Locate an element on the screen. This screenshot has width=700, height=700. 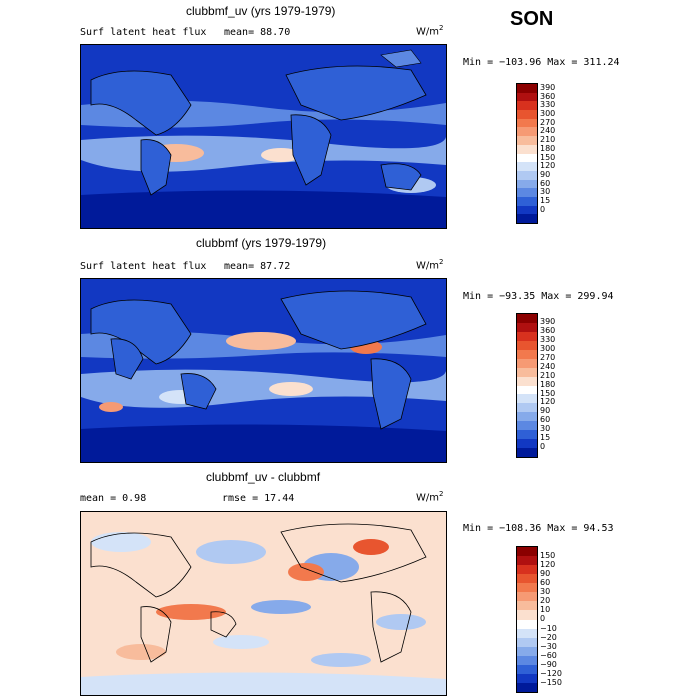
colorbar-tick-label: −10 is located at coordinates (548, 628).